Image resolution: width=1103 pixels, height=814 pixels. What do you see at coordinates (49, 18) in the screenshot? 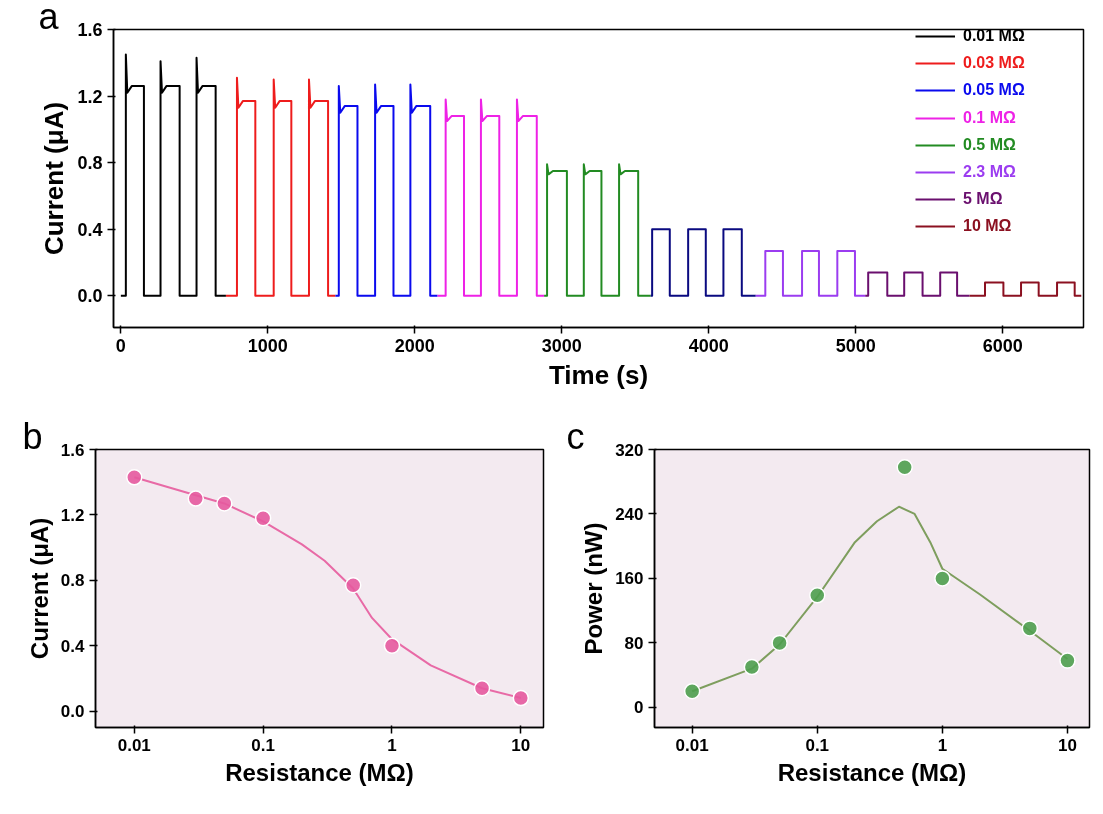
I see `text: a` at bounding box center [49, 18].